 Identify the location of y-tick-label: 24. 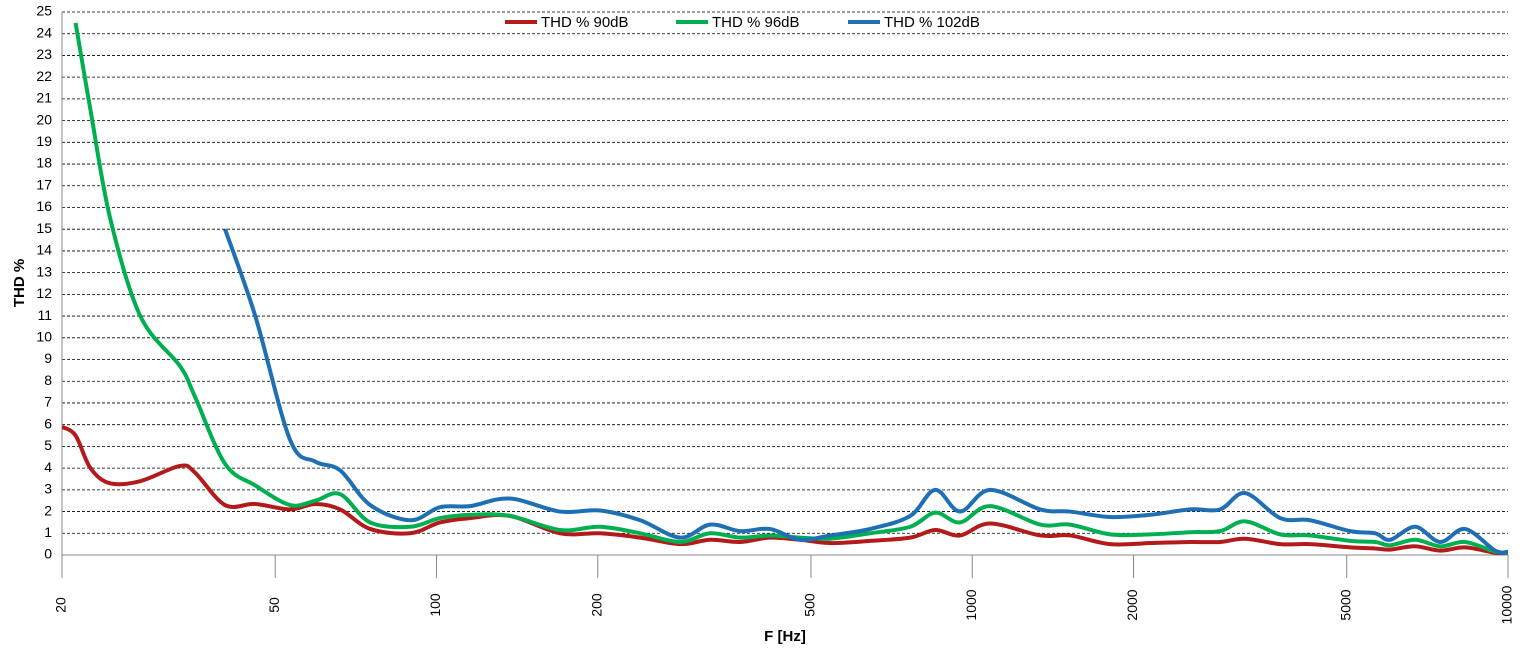
(44, 32).